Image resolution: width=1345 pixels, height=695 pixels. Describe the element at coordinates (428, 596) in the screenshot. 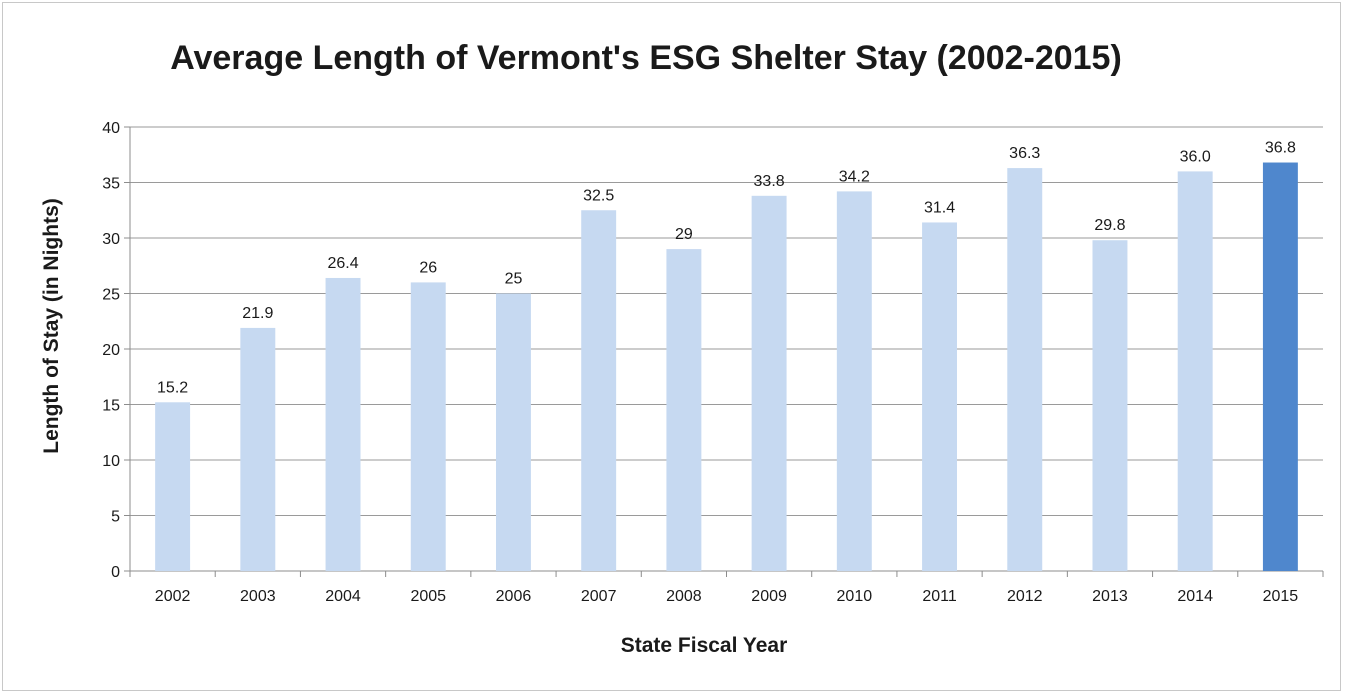

I see `x-tick-label-2005: 2005` at that location.